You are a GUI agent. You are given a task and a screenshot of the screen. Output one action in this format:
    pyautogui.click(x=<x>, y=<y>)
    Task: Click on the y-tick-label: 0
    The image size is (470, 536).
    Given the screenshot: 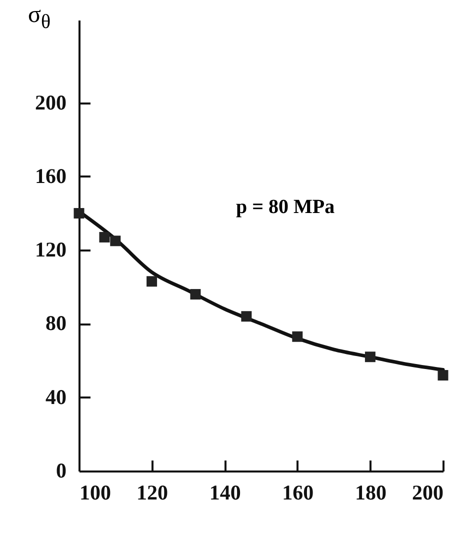 What is the action you would take?
    pyautogui.click(x=61, y=470)
    